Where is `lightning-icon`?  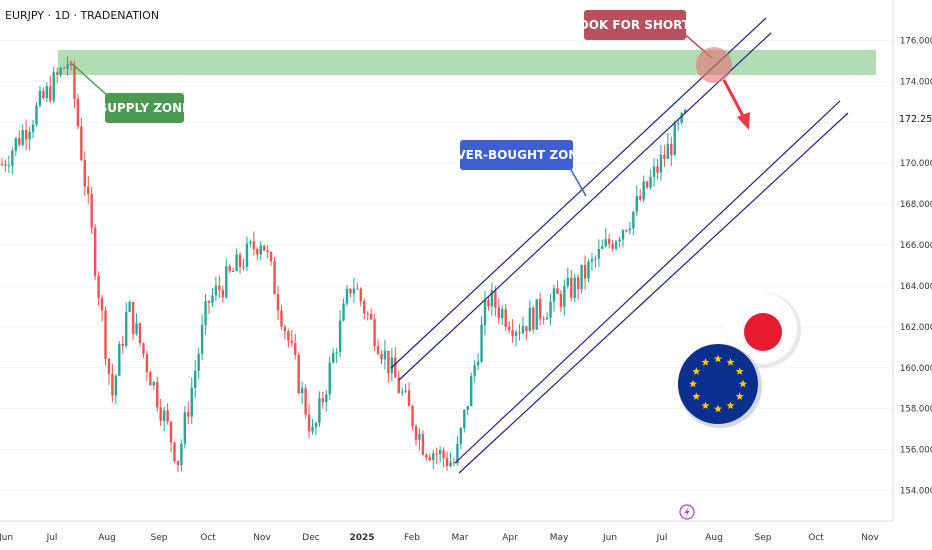
lightning-icon is located at coordinates (687, 512).